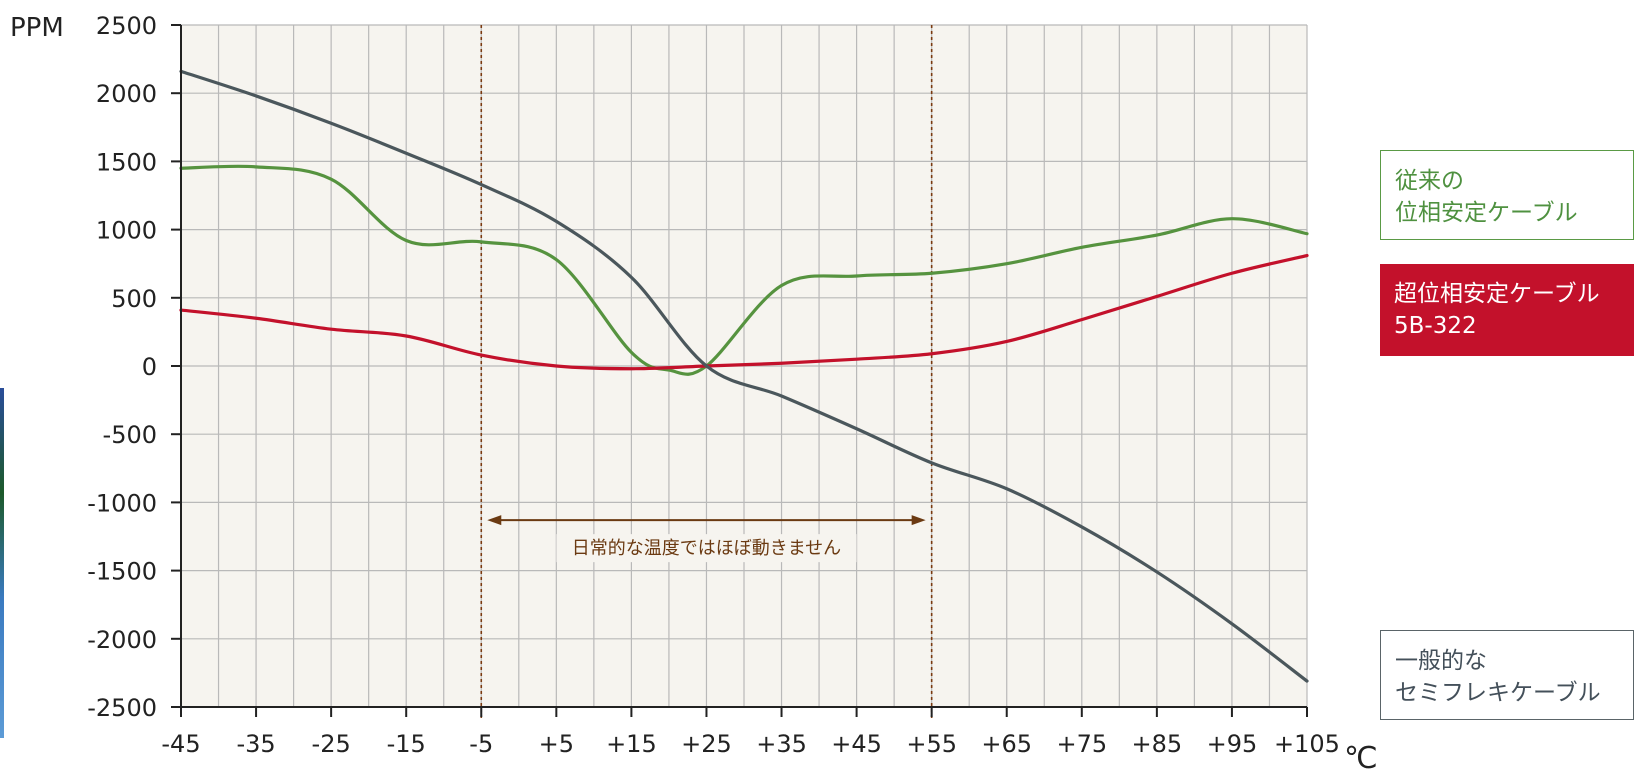 The width and height of the screenshot is (1634, 782). Describe the element at coordinates (631, 744) in the screenshot. I see `x-tick-label: +15` at that location.